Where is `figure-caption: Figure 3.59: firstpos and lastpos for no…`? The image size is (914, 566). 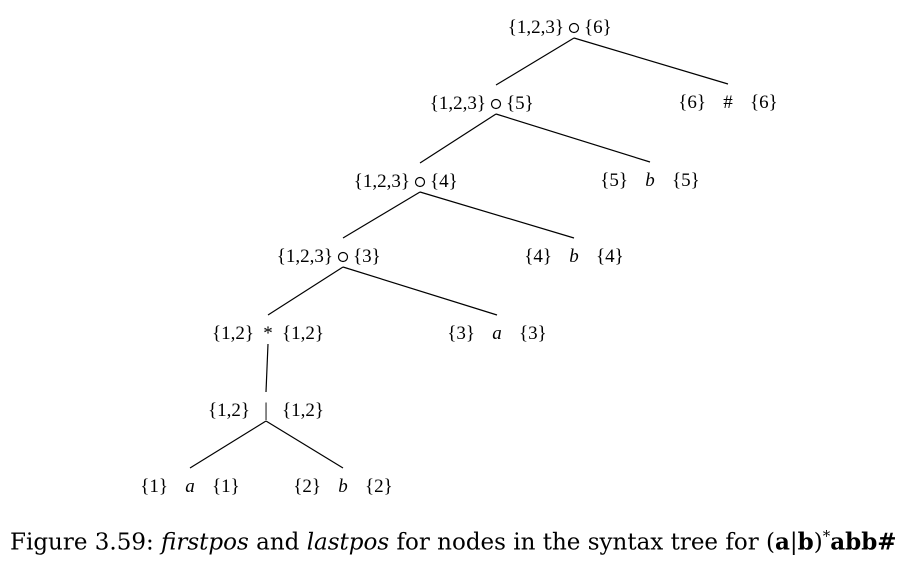 figure-caption: Figure 3.59: firstpos and lastpos for no… is located at coordinates (460, 541).